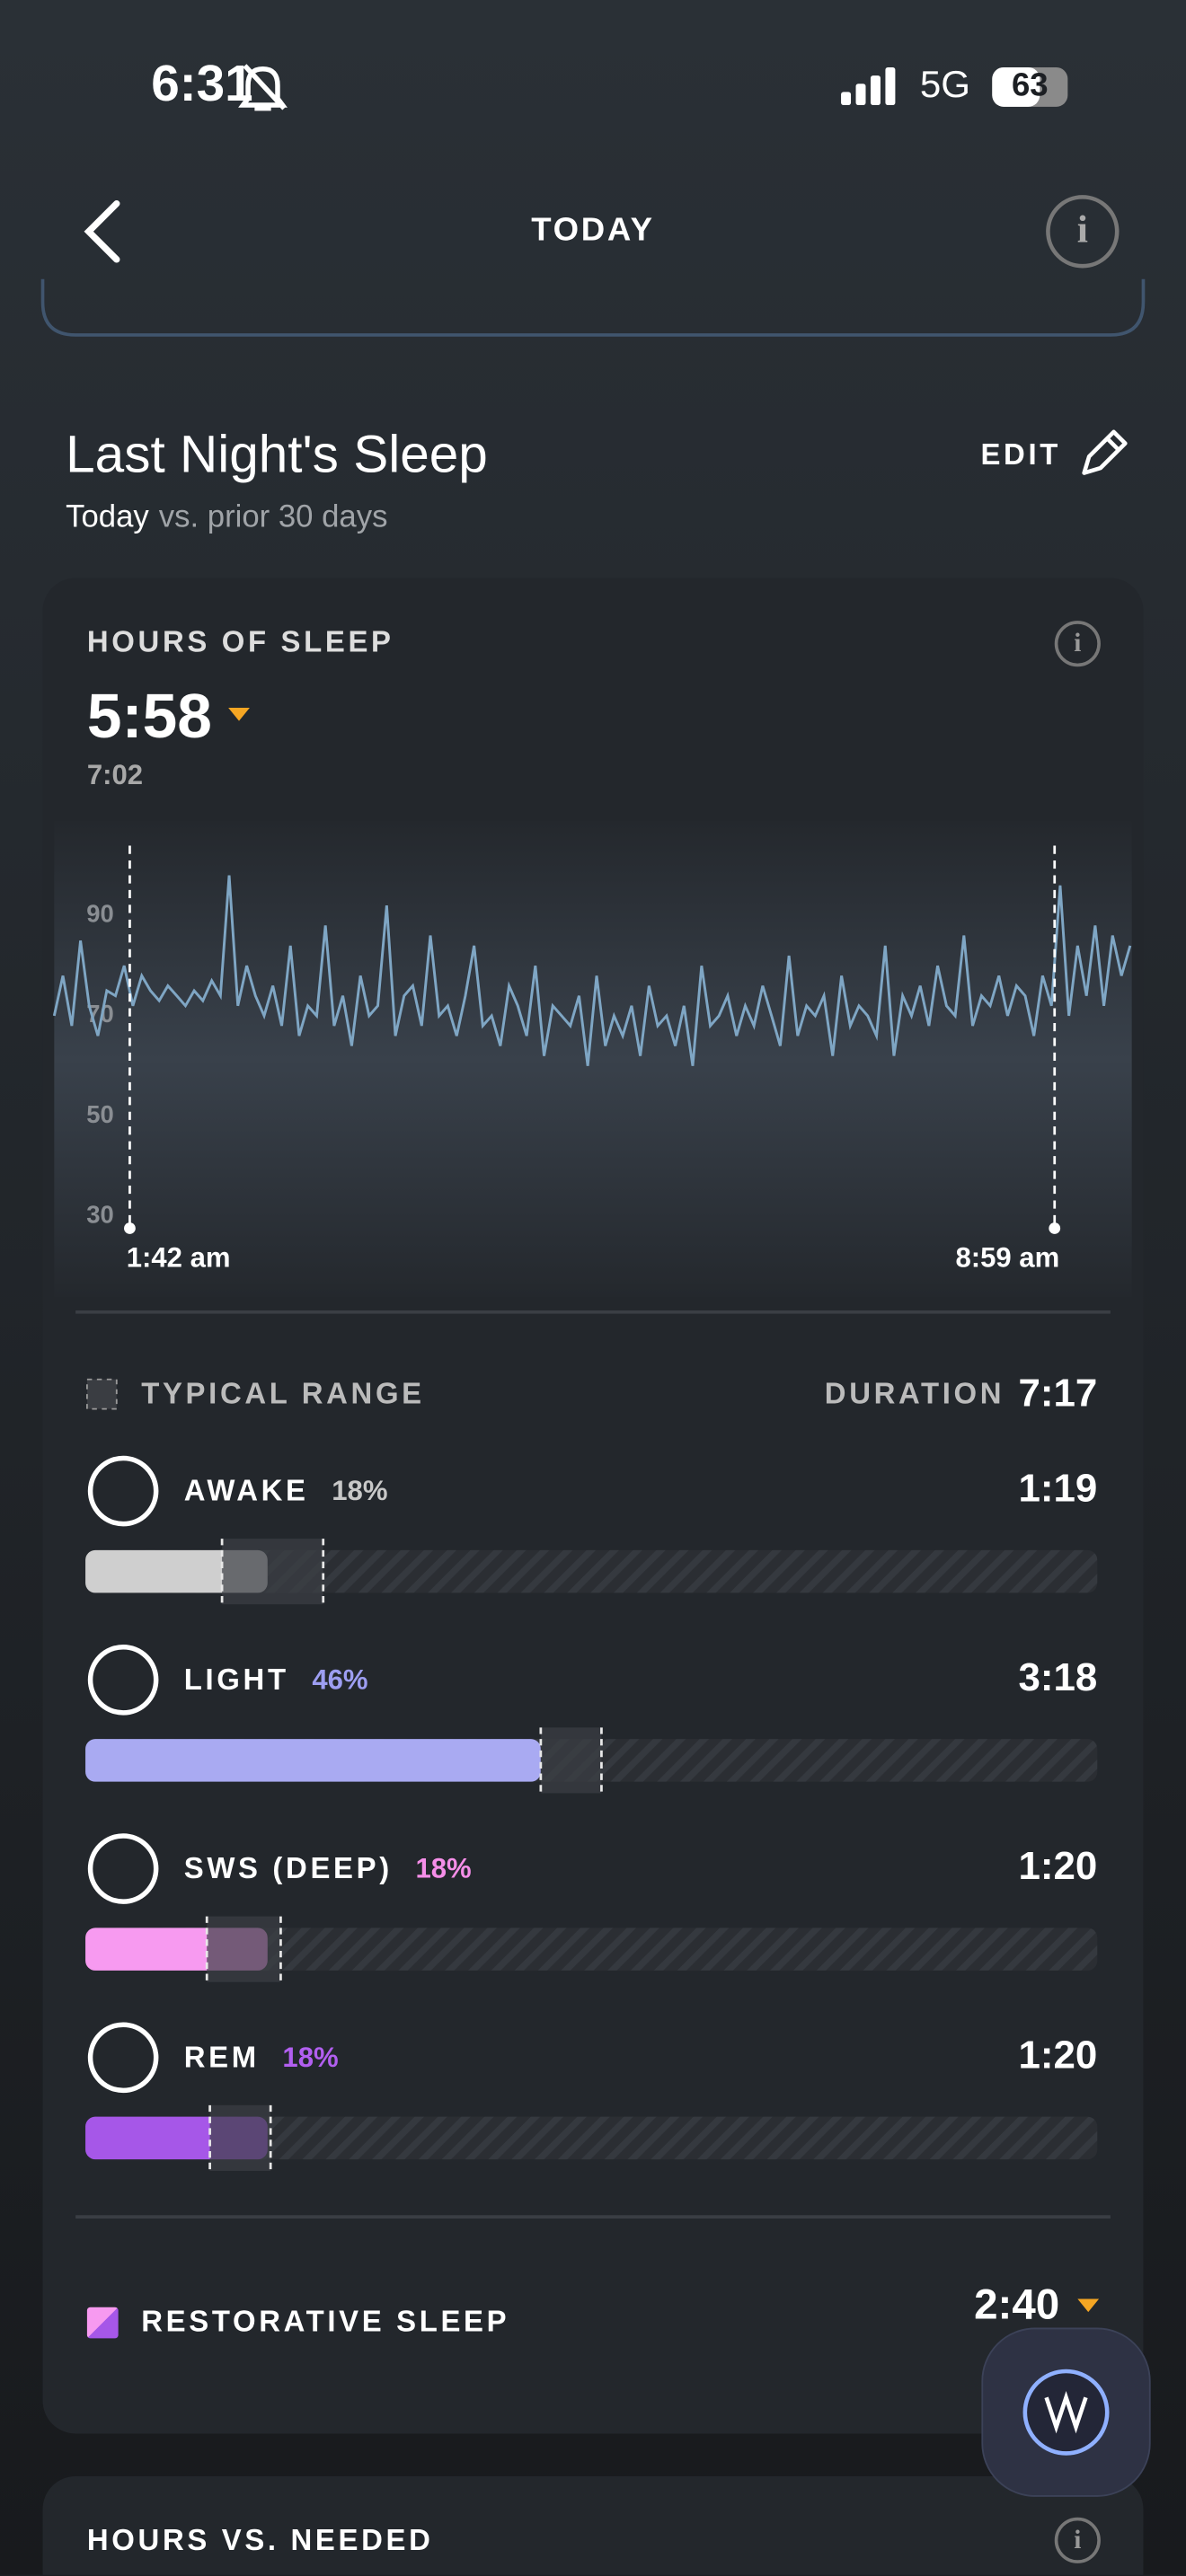 The width and height of the screenshot is (1186, 2576). Describe the element at coordinates (592, 970) in the screenshot. I see `heart-rate-line` at that location.